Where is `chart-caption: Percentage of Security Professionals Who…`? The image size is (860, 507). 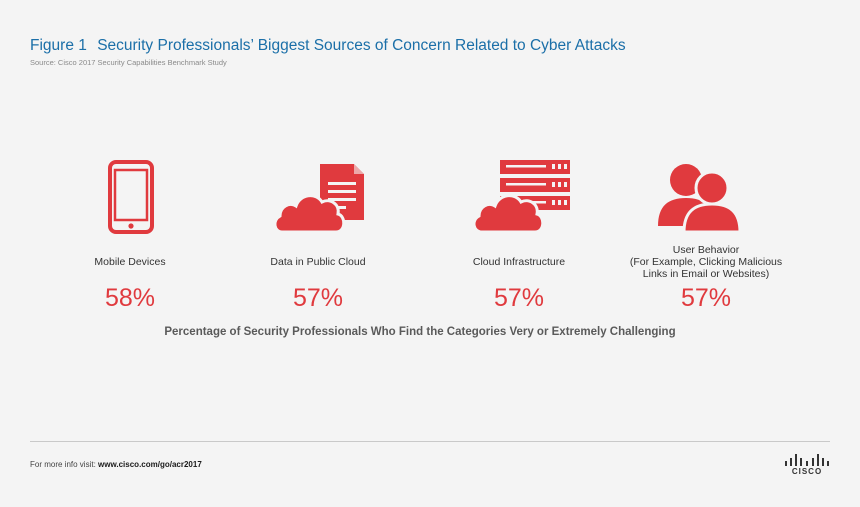 chart-caption: Percentage of Security Professionals Who… is located at coordinates (420, 332).